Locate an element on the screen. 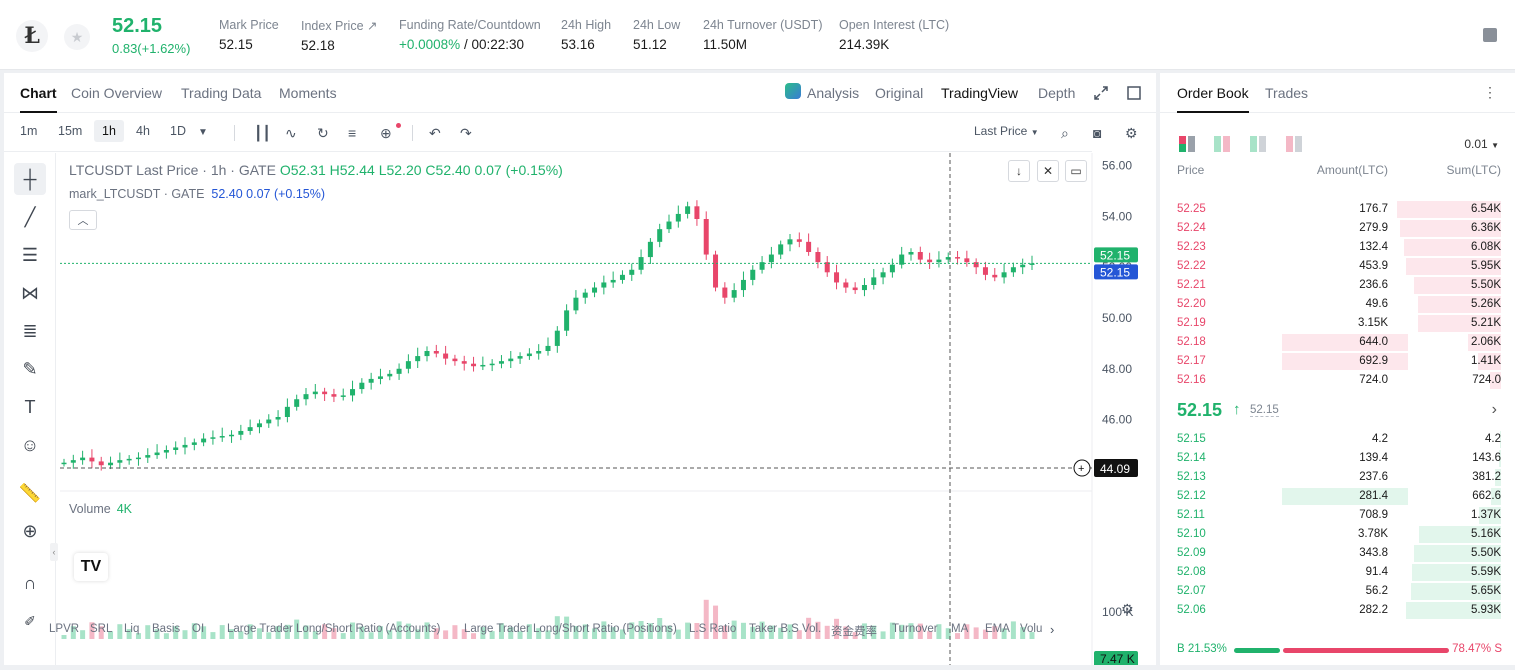  indicator-11: MA is located at coordinates (960, 629).